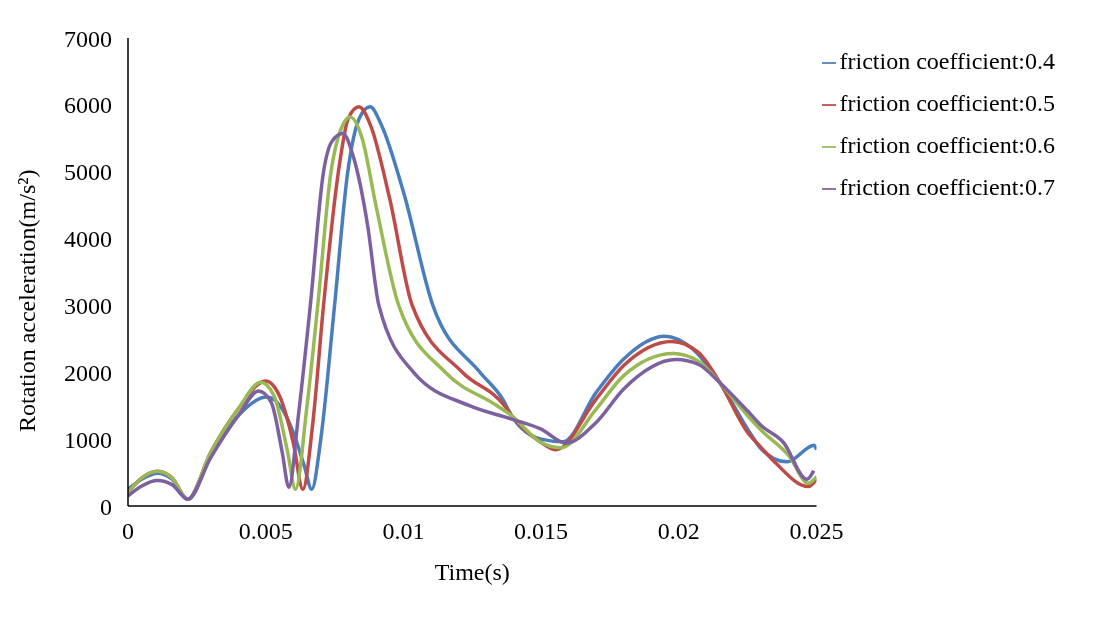 This screenshot has width=1113, height=624. Describe the element at coordinates (88, 105) in the screenshot. I see `y-tick-label: 6000` at that location.